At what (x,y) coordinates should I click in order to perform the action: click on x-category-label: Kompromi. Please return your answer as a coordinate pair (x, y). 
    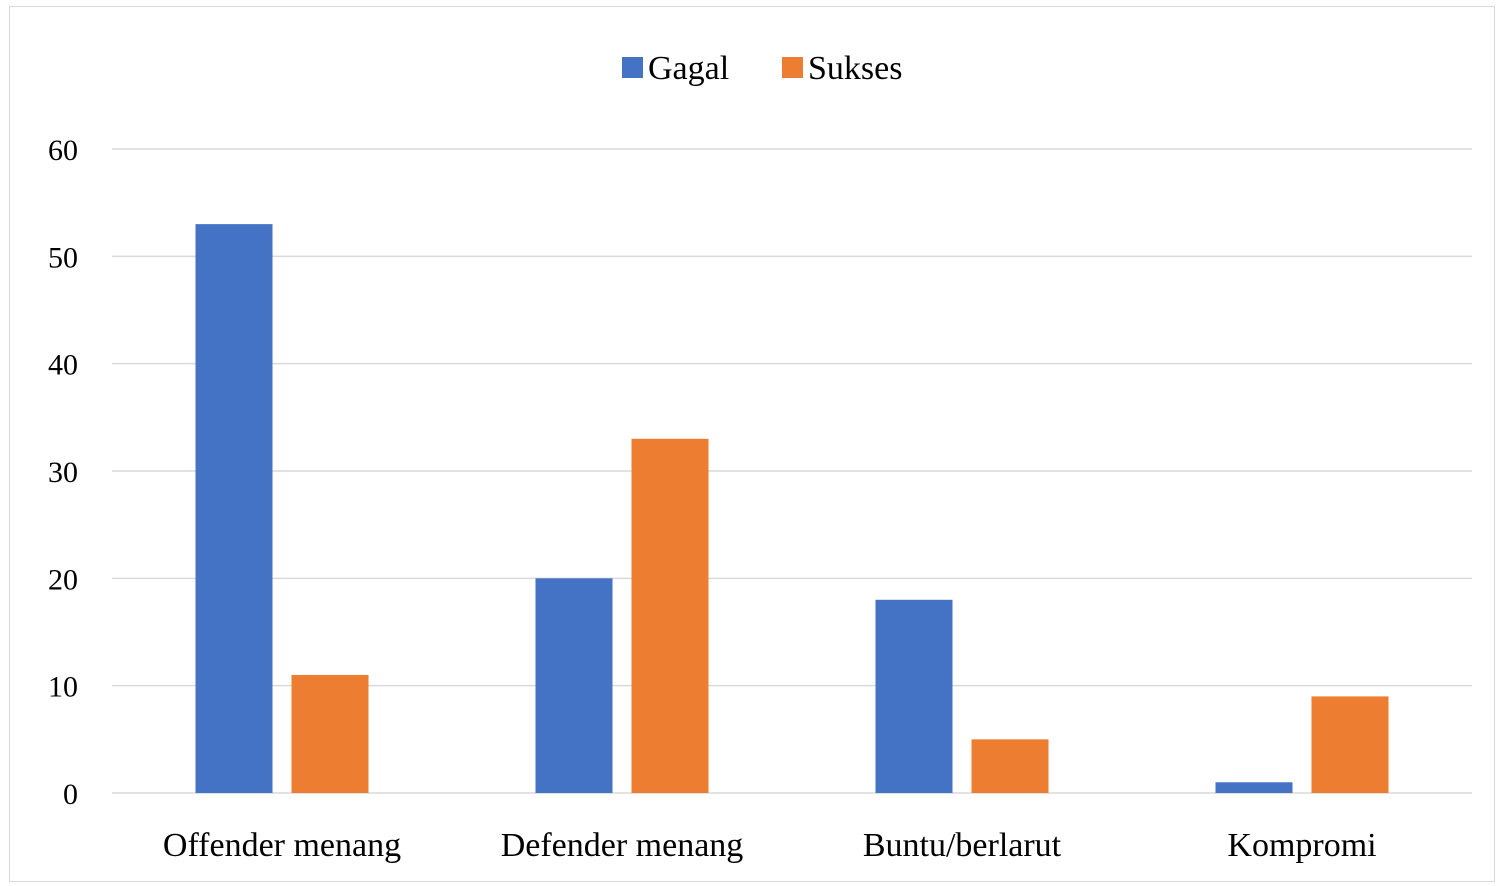
    Looking at the image, I should click on (1301, 845).